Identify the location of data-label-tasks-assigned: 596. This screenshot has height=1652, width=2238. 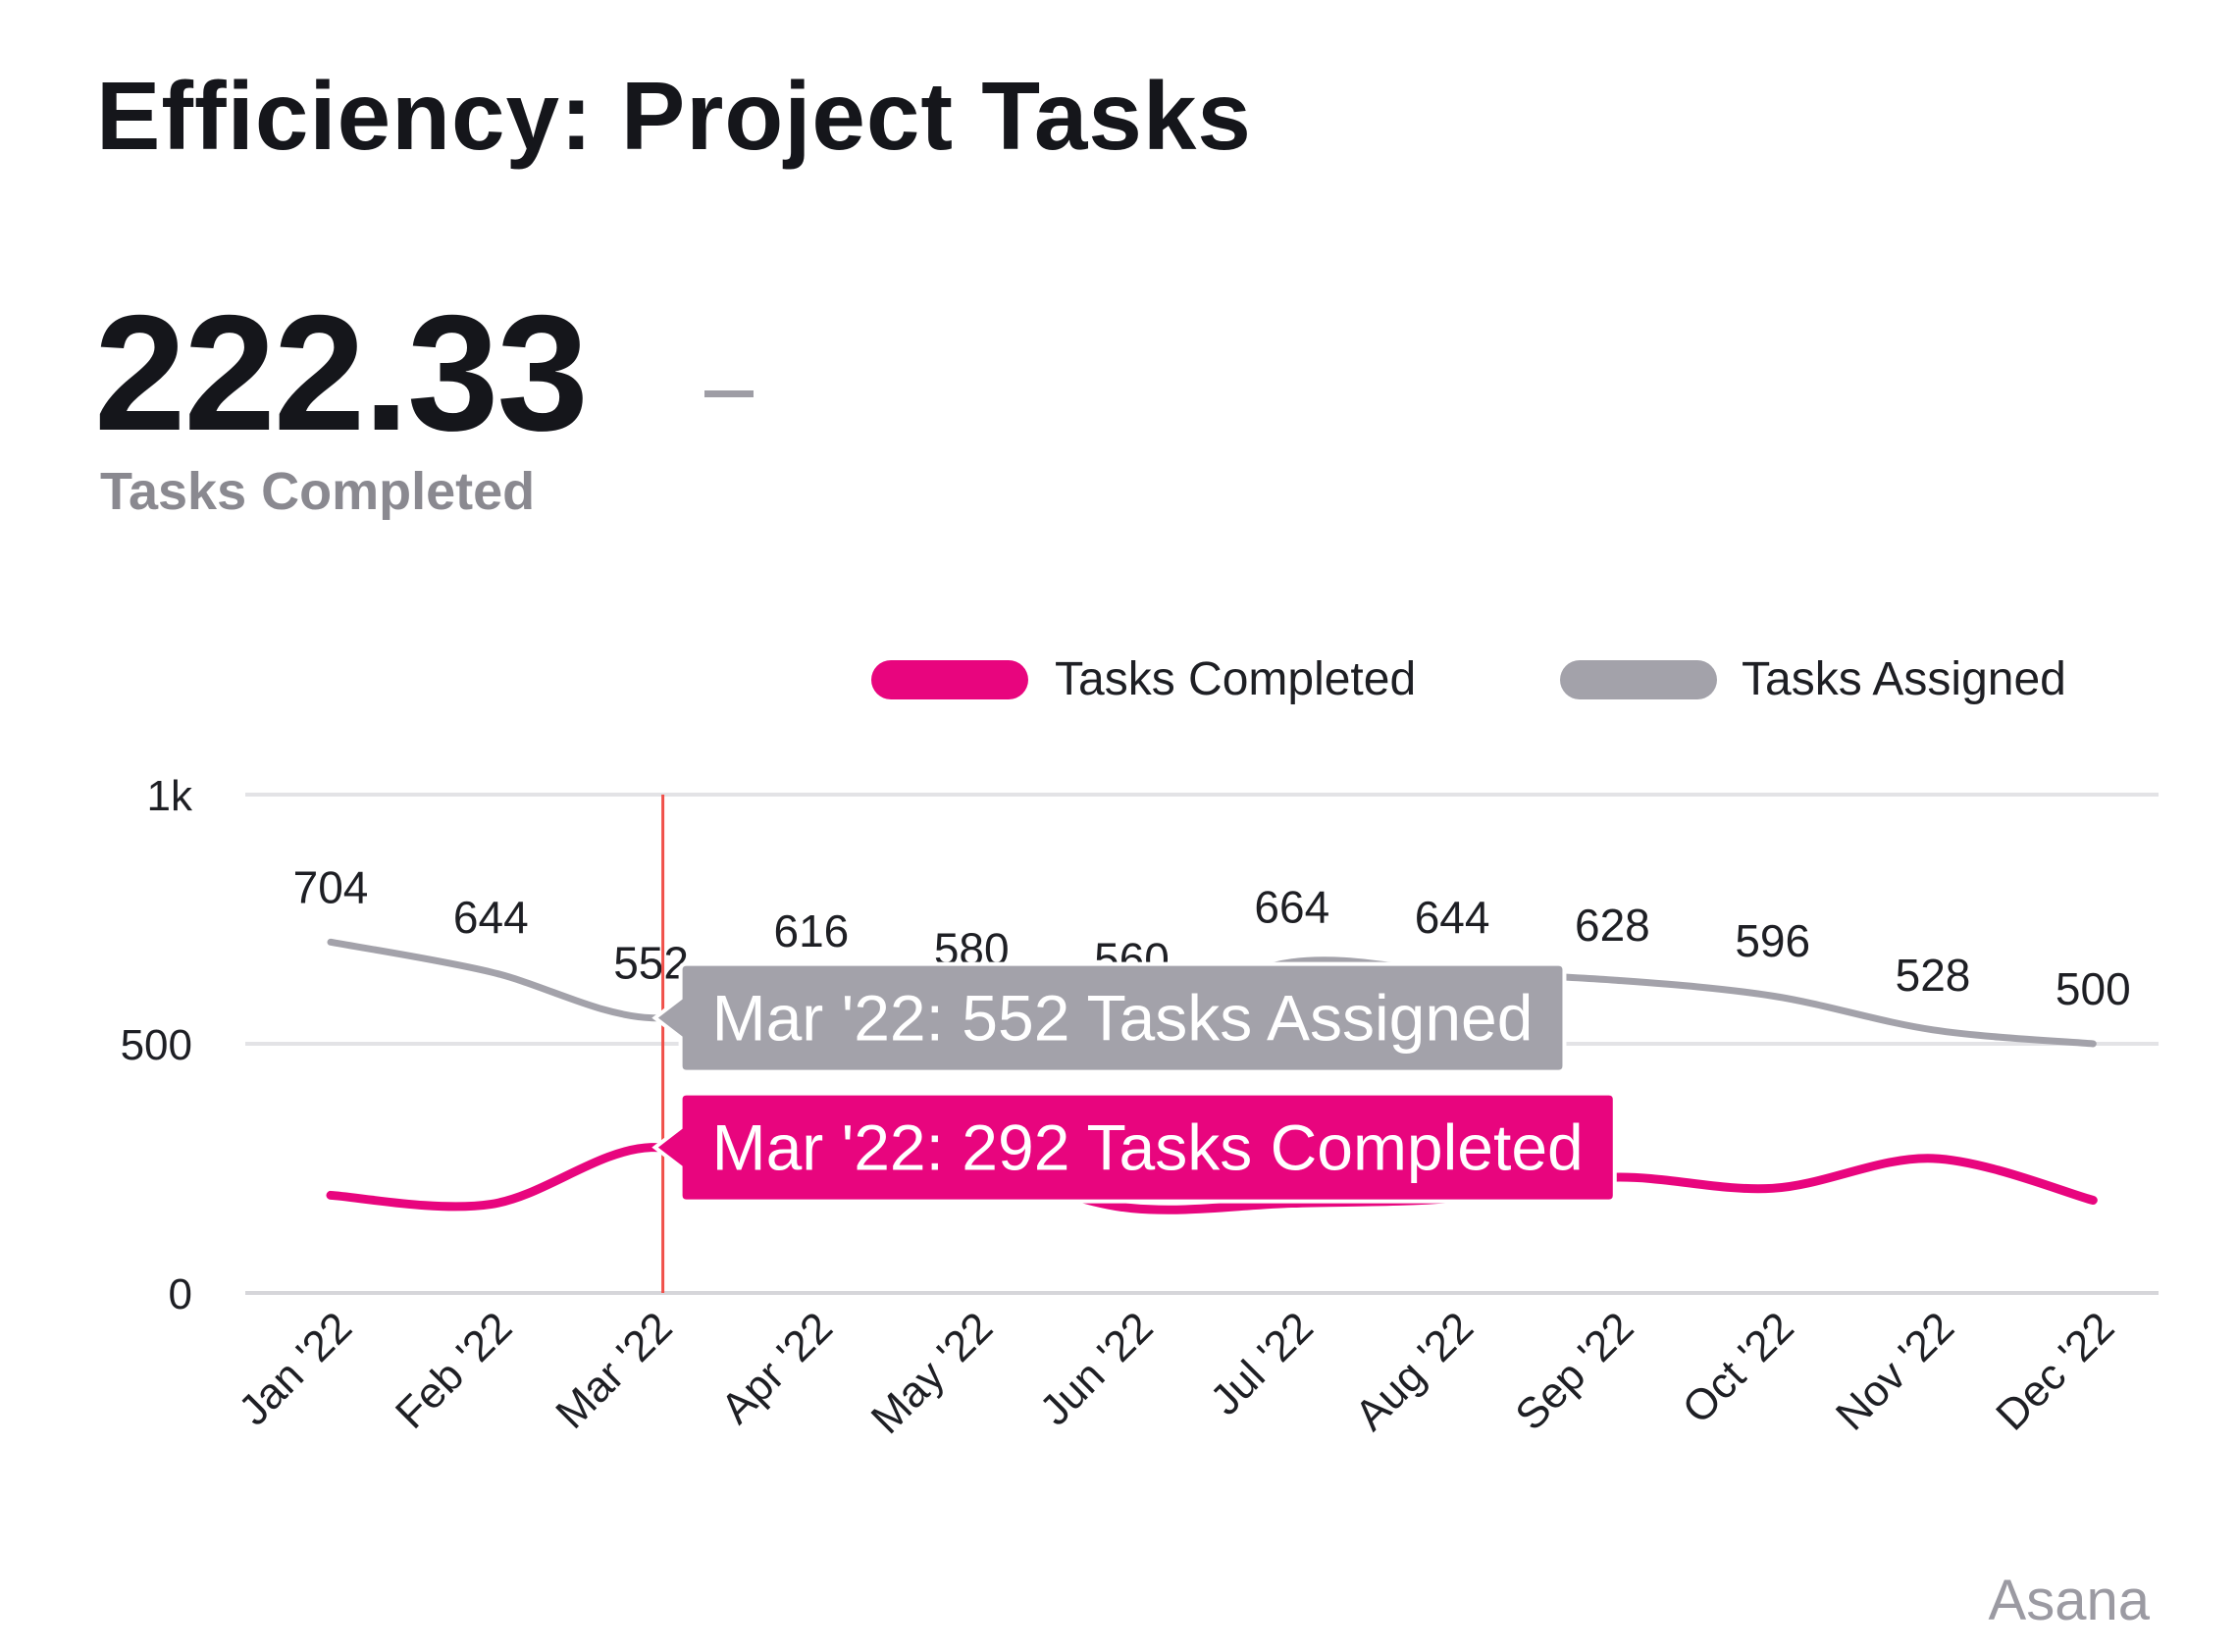
(1772, 940).